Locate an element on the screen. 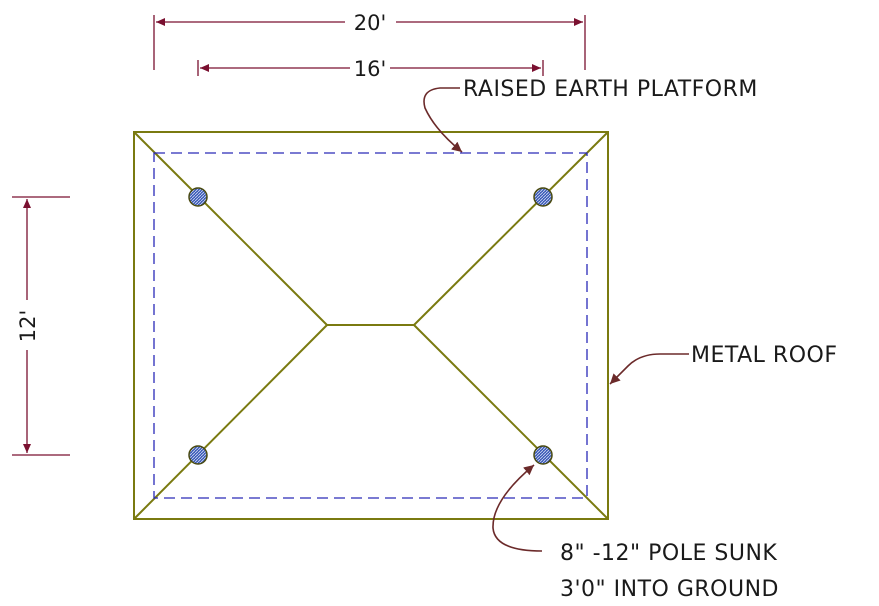  roof-hip-top-left is located at coordinates (230, 228).